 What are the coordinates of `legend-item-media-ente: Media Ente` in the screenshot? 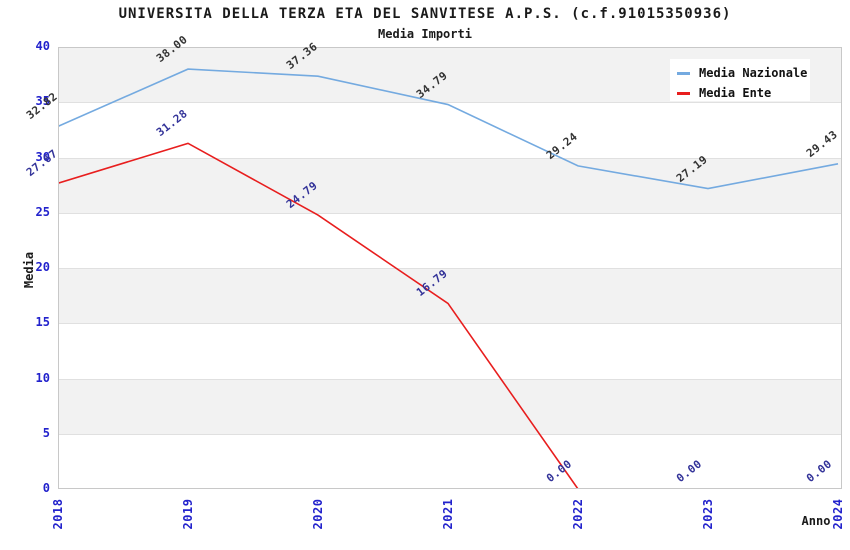 It's located at (720, 93).